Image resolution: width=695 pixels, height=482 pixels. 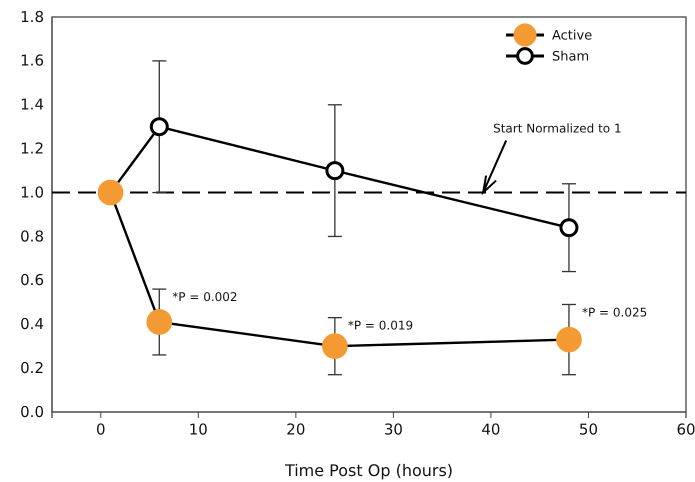 What do you see at coordinates (198, 429) in the screenshot?
I see `x-tick-label: 10` at bounding box center [198, 429].